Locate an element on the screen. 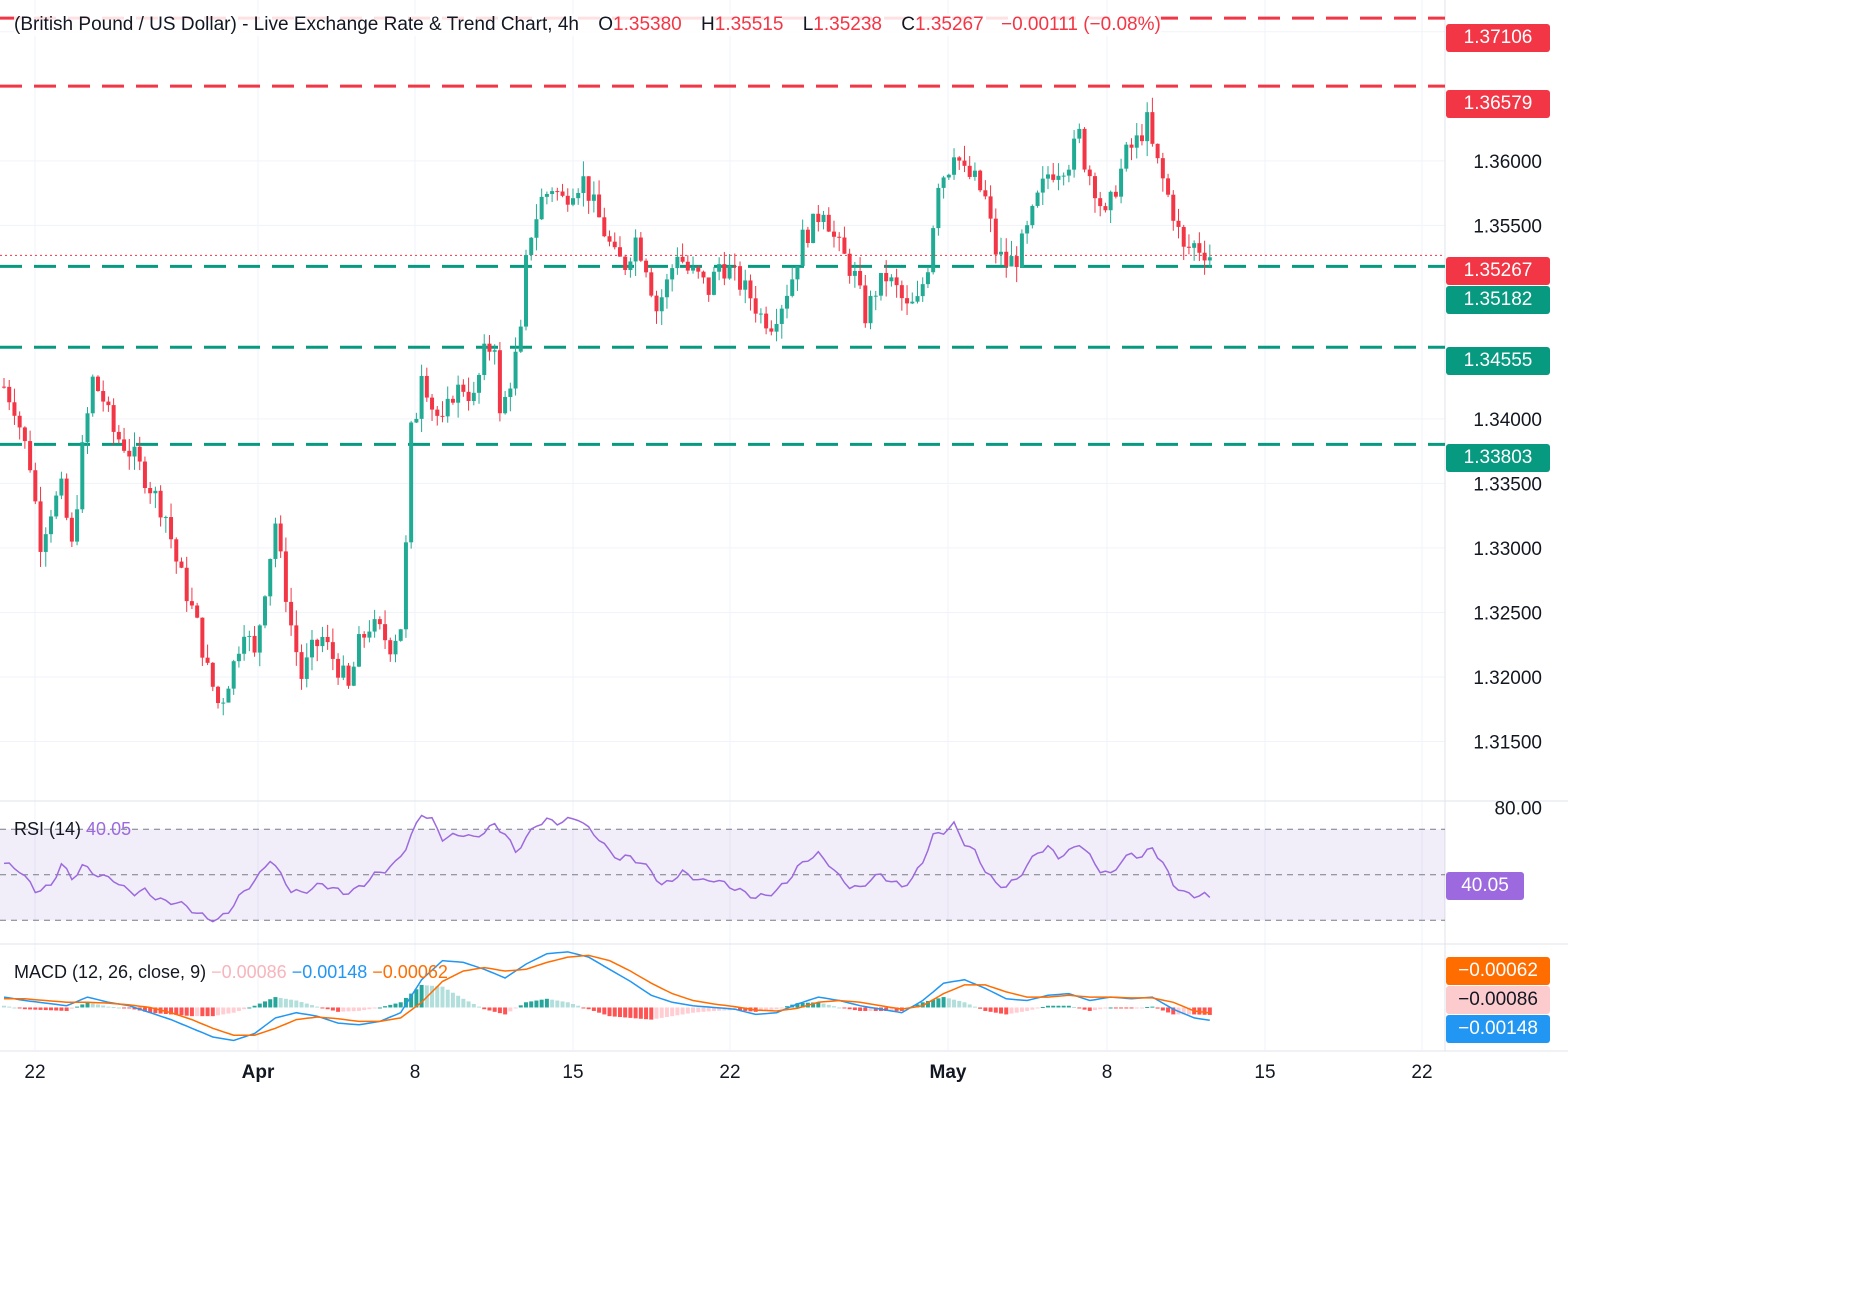 The height and width of the screenshot is (1316, 1858). date-tick-label: 8 is located at coordinates (1107, 1072).